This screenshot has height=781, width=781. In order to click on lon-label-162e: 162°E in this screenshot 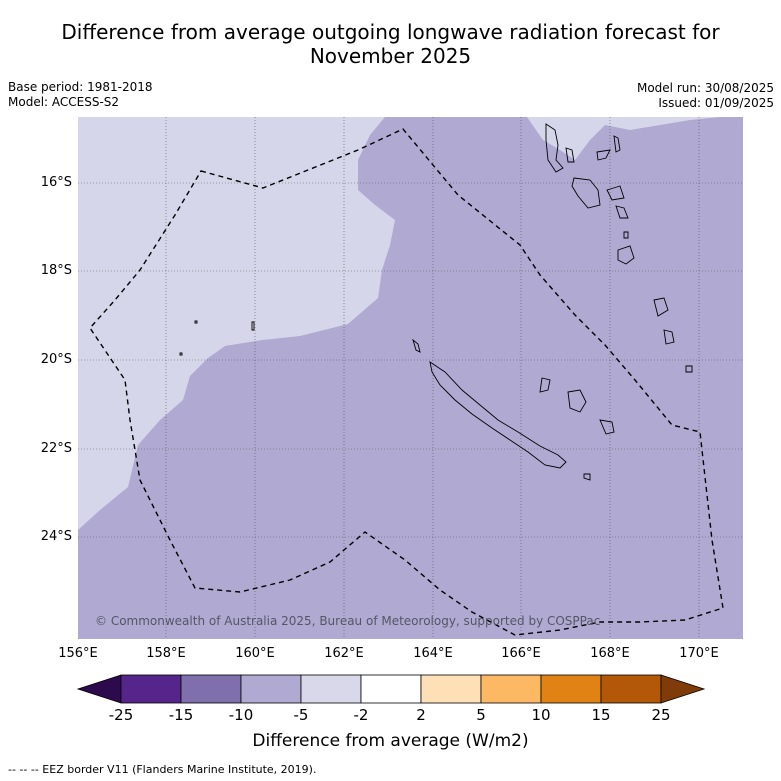, I will do `click(344, 653)`.